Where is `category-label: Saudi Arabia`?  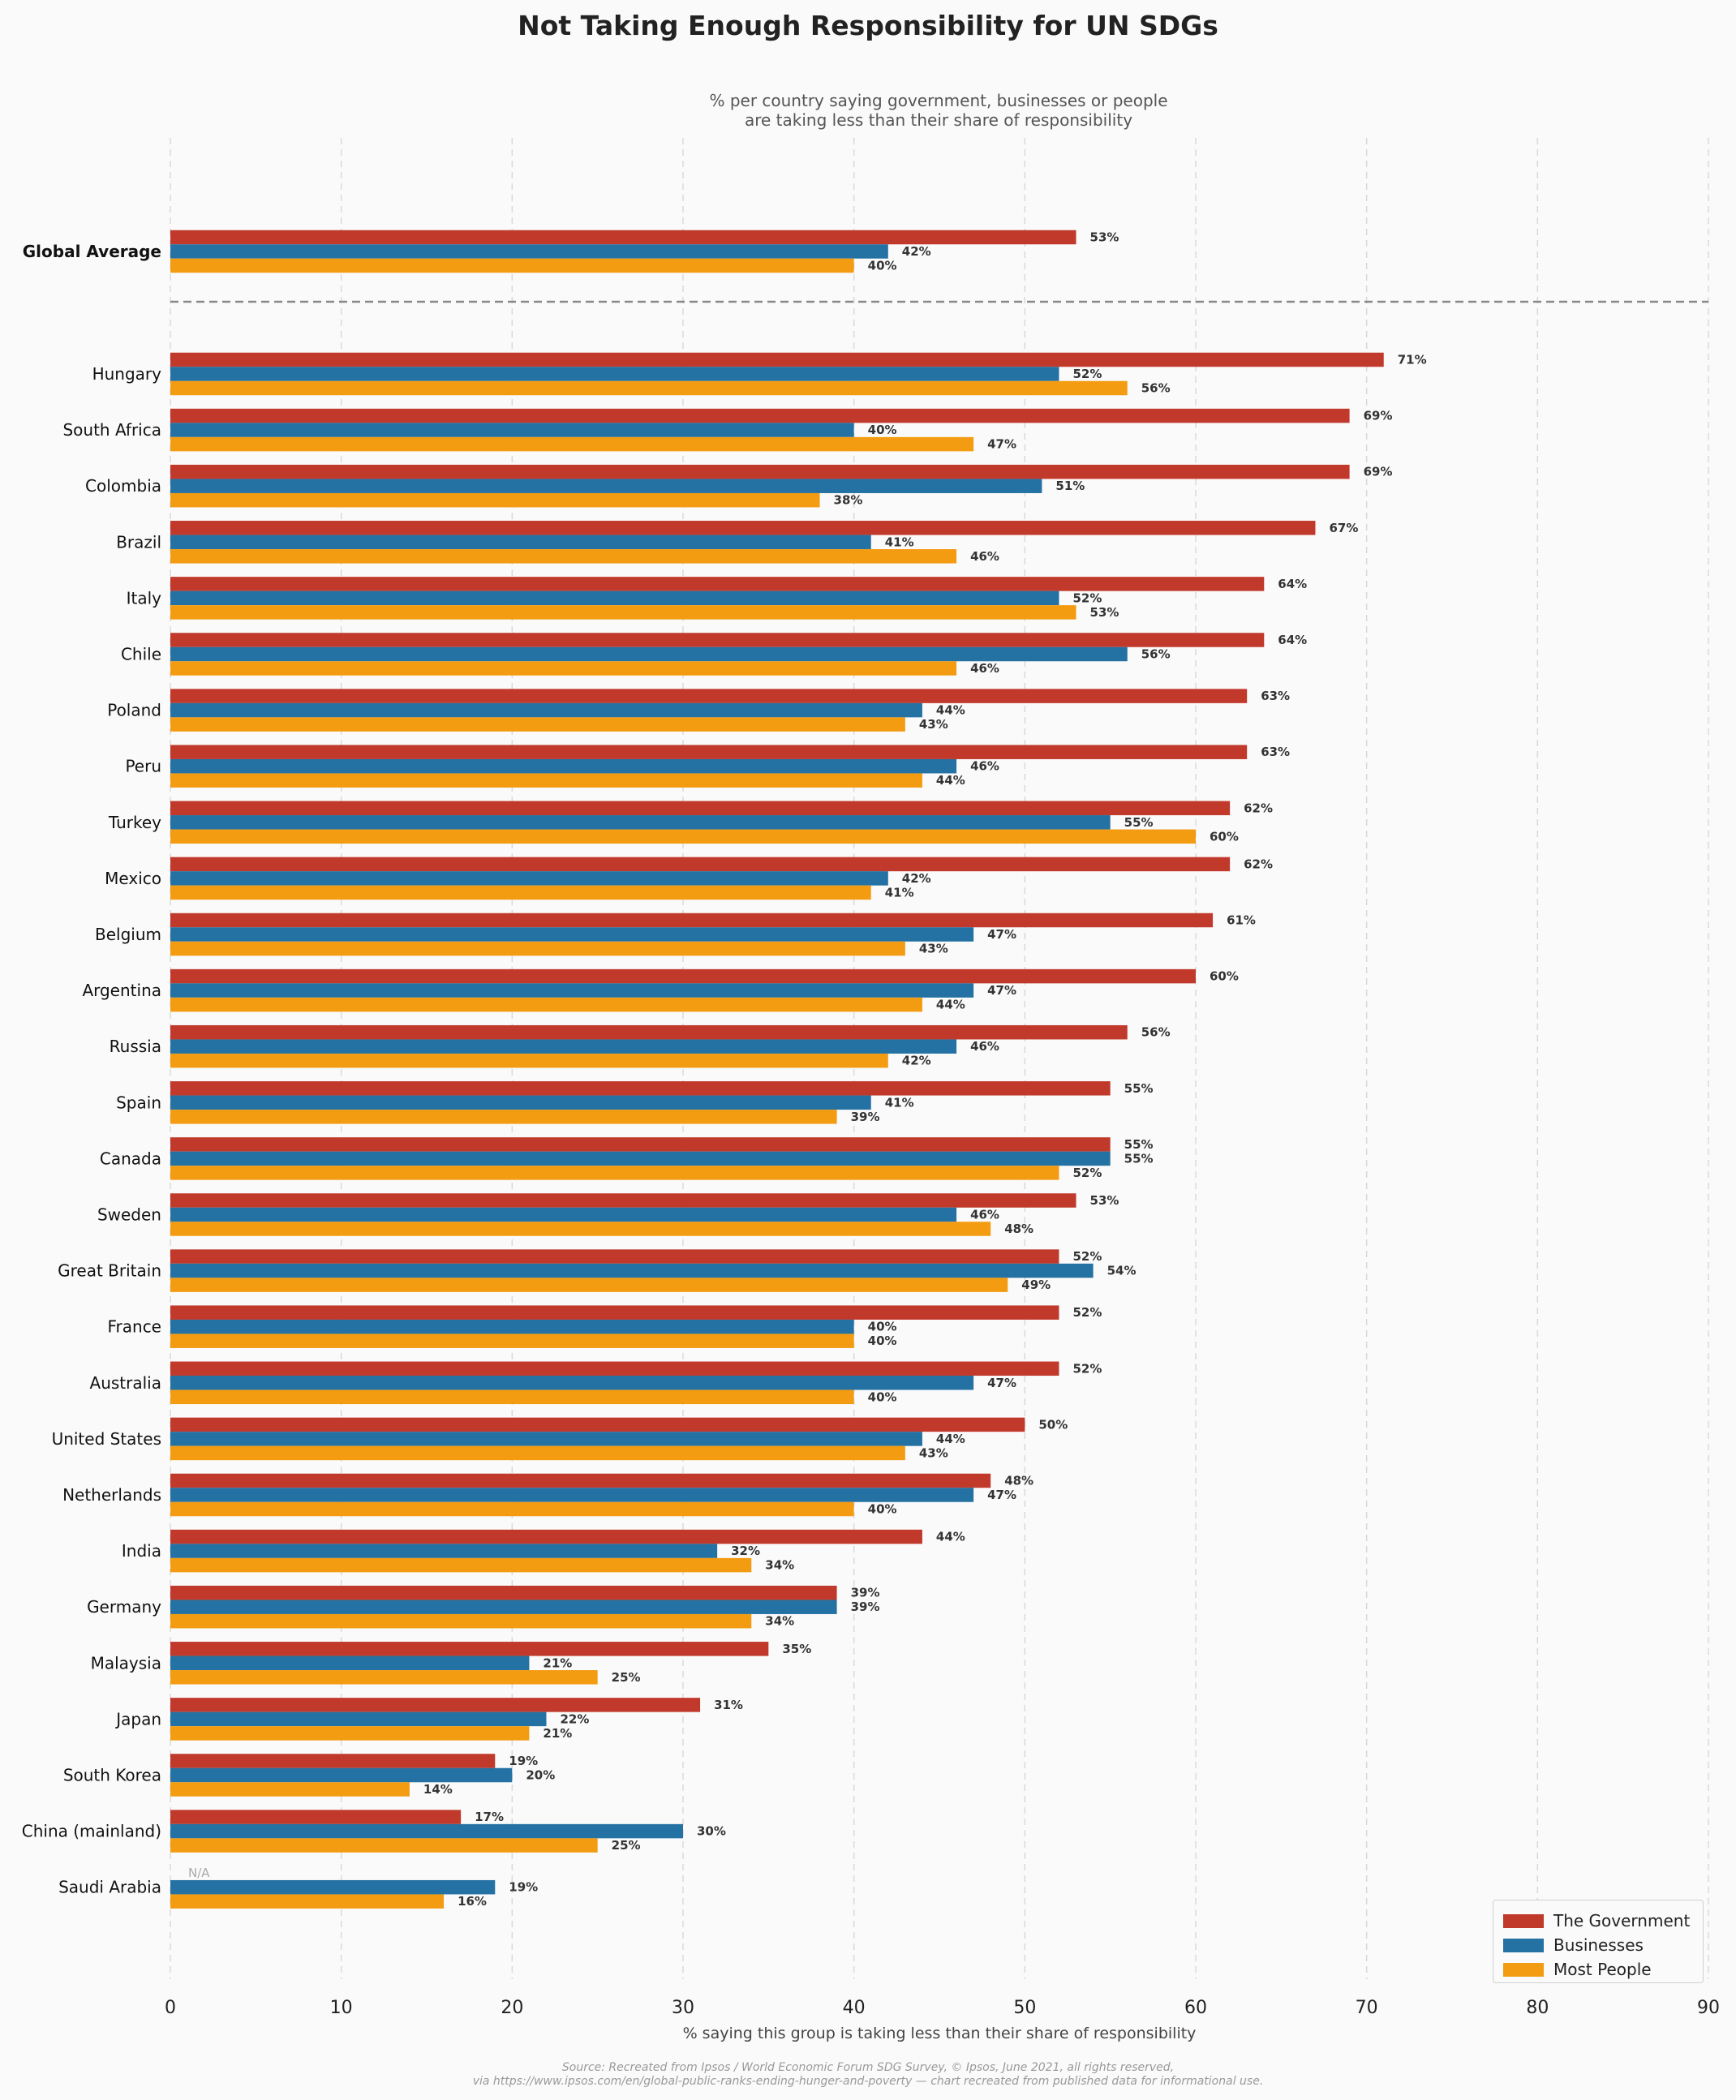
category-label: Saudi Arabia is located at coordinates (109, 1887).